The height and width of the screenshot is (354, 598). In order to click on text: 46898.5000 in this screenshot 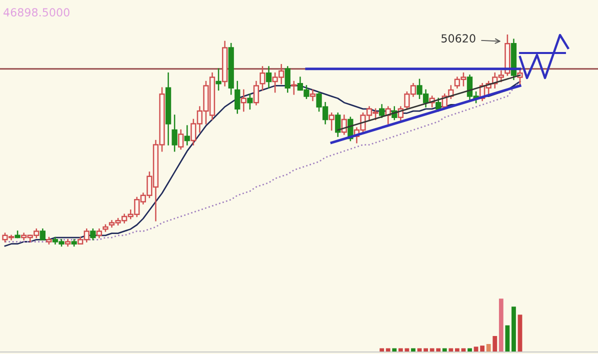, I will do `click(37, 12)`.